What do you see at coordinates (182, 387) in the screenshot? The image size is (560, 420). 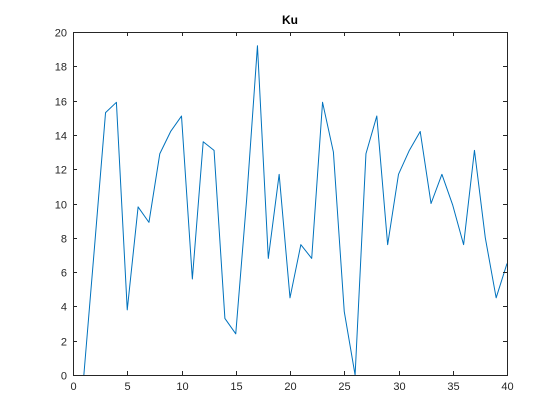 I see `x-tick-label: 10` at bounding box center [182, 387].